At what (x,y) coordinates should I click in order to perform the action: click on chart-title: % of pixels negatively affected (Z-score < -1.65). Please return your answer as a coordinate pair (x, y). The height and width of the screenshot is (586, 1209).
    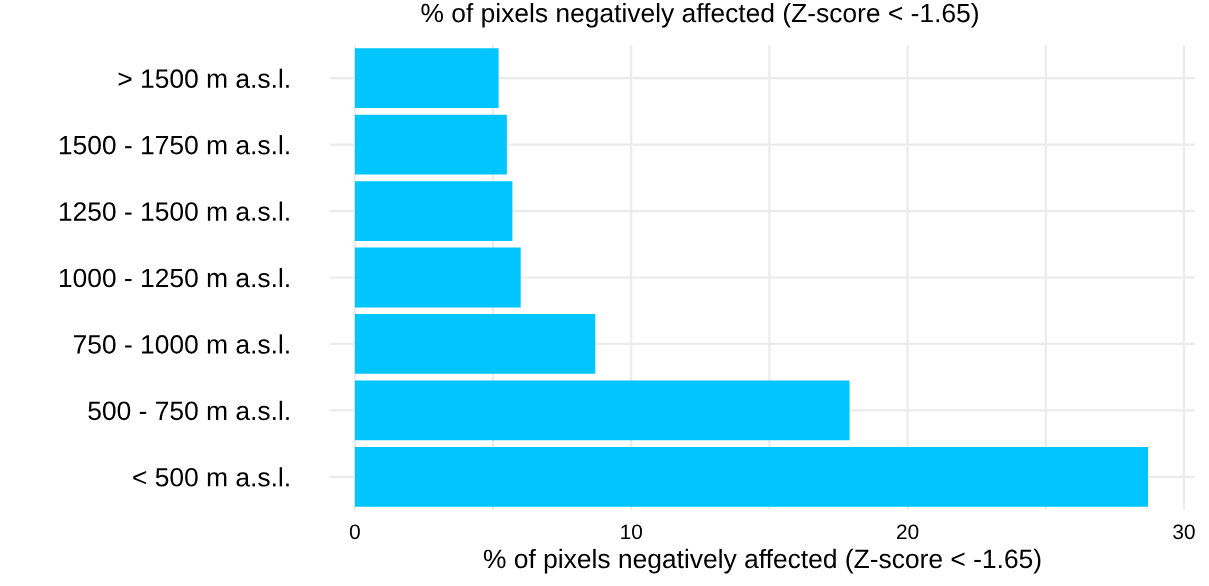
    Looking at the image, I should click on (699, 15).